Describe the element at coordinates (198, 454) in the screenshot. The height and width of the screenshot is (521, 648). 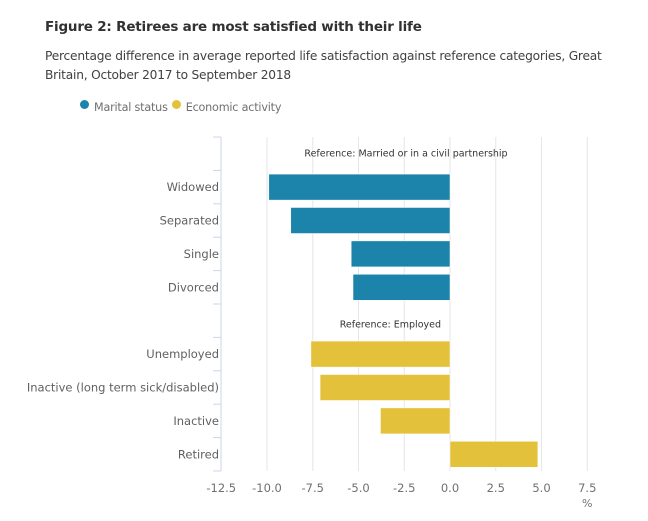
I see `y-category-label: Retired` at that location.